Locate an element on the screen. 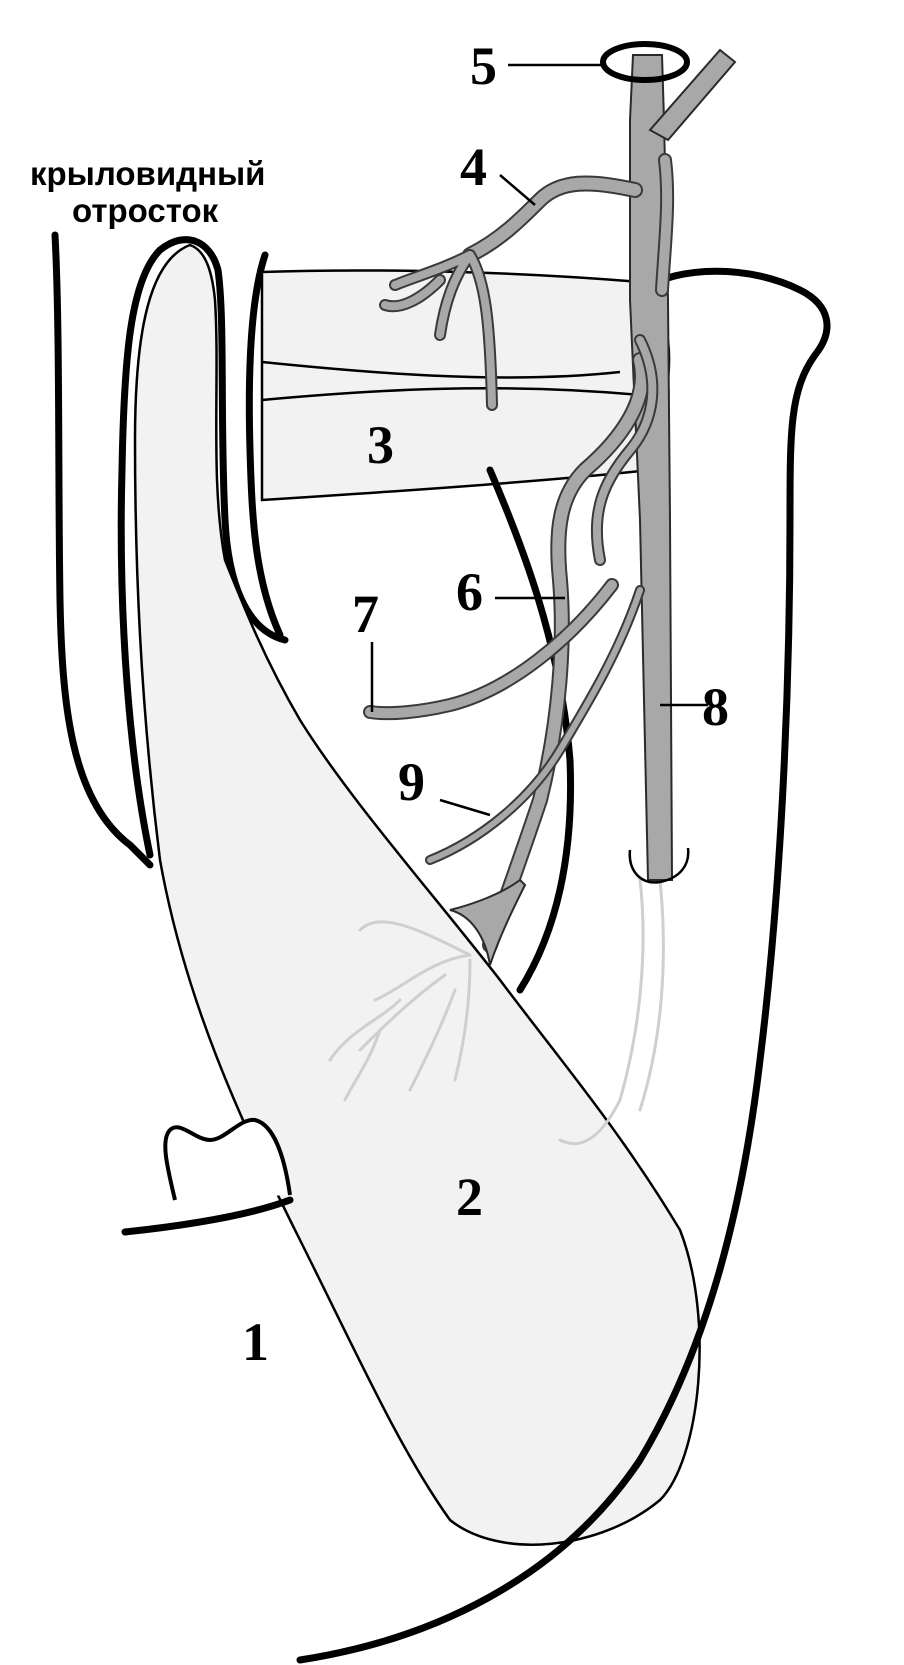 Image resolution: width=904 pixels, height=1665 pixels. nerve-parallel-strand-core is located at coordinates (665, 225).